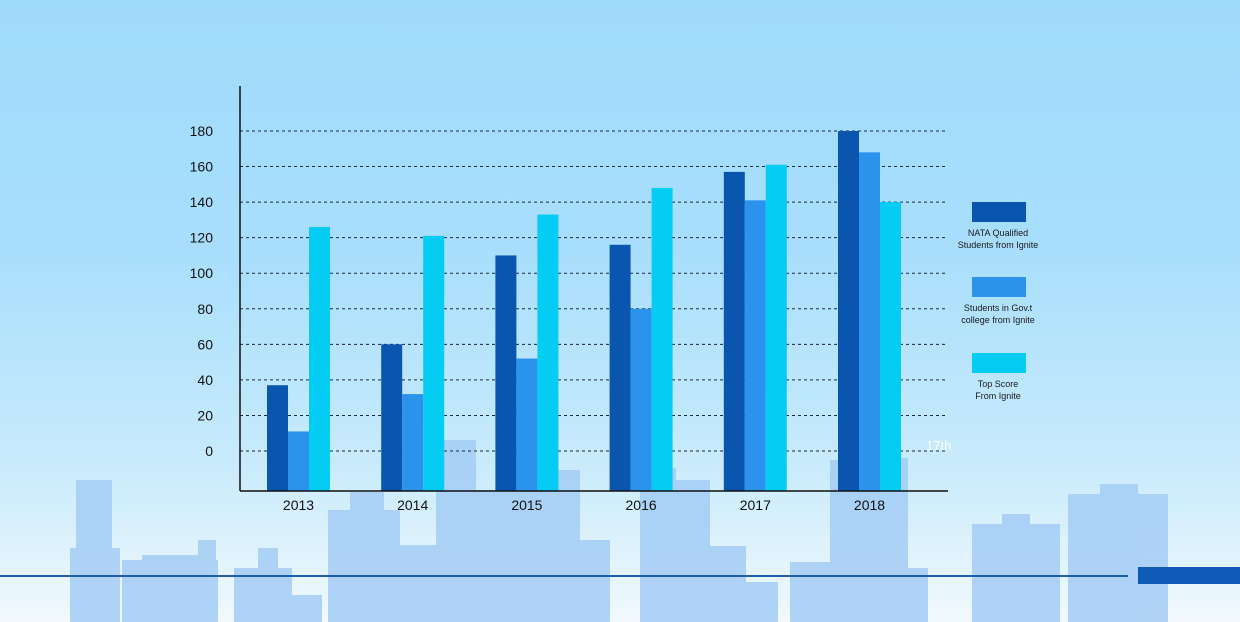 Image resolution: width=1240 pixels, height=622 pixels. I want to click on legend-label: Students in Gov.t, so click(998, 308).